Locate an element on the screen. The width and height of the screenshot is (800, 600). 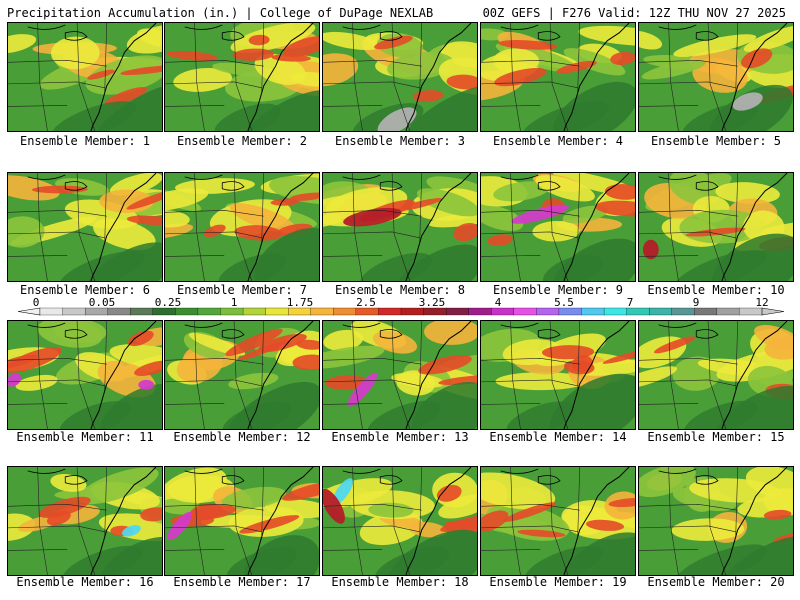
caption-member-8: Ensemble Member: 8 is located at coordinates (400, 290).